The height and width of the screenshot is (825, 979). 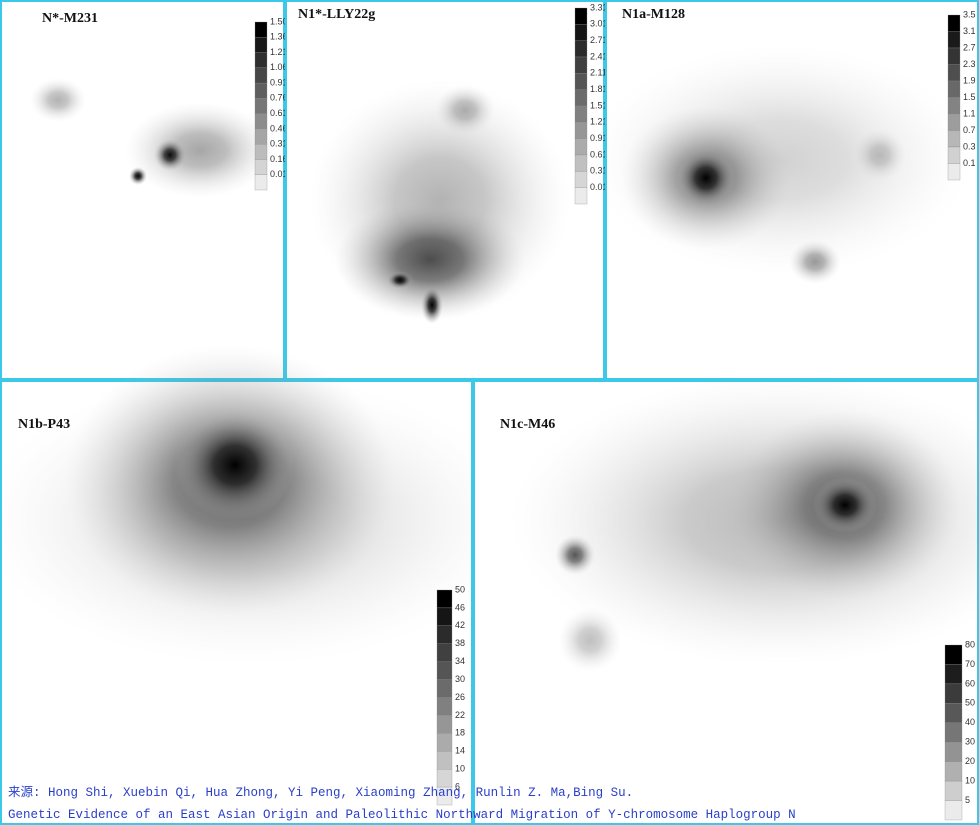 What do you see at coordinates (460, 733) in the screenshot?
I see `legend-label: 18` at bounding box center [460, 733].